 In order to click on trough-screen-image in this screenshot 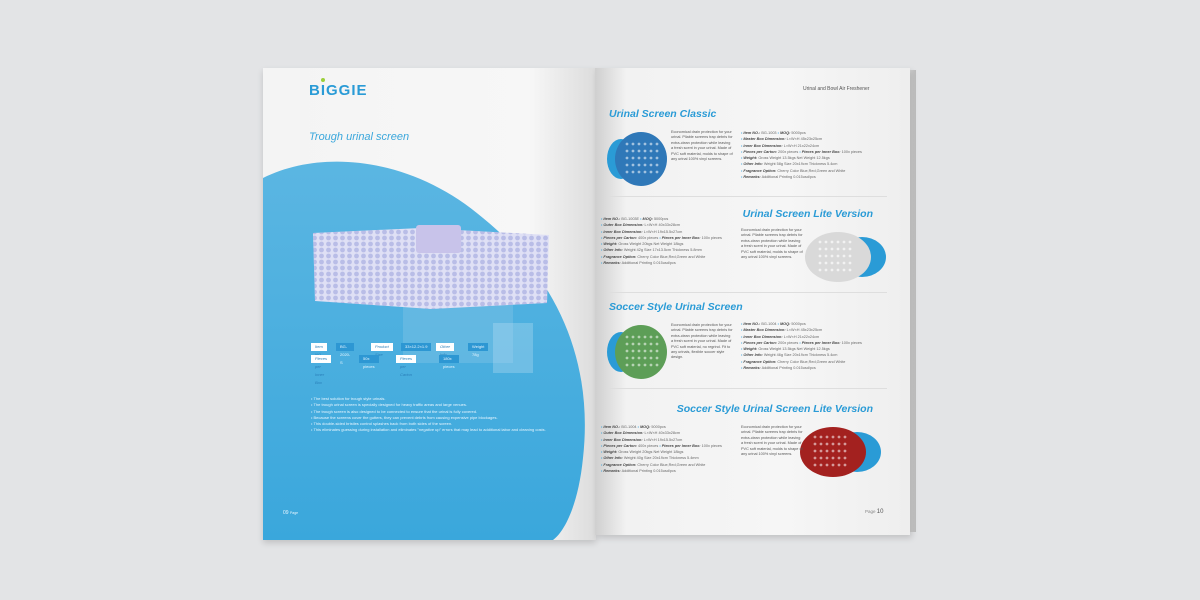, I will do `click(431, 267)`.